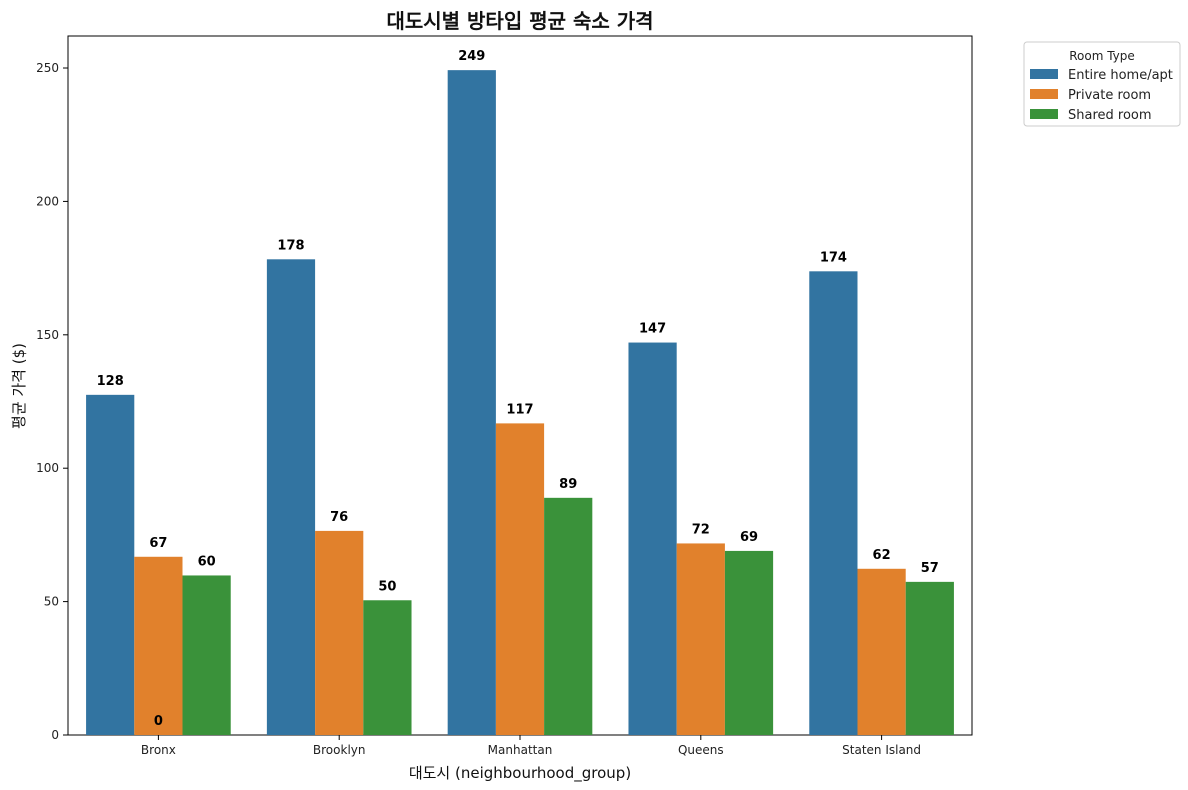 This screenshot has width=1188, height=790. I want to click on x-tick-label: Manhattan, so click(520, 750).